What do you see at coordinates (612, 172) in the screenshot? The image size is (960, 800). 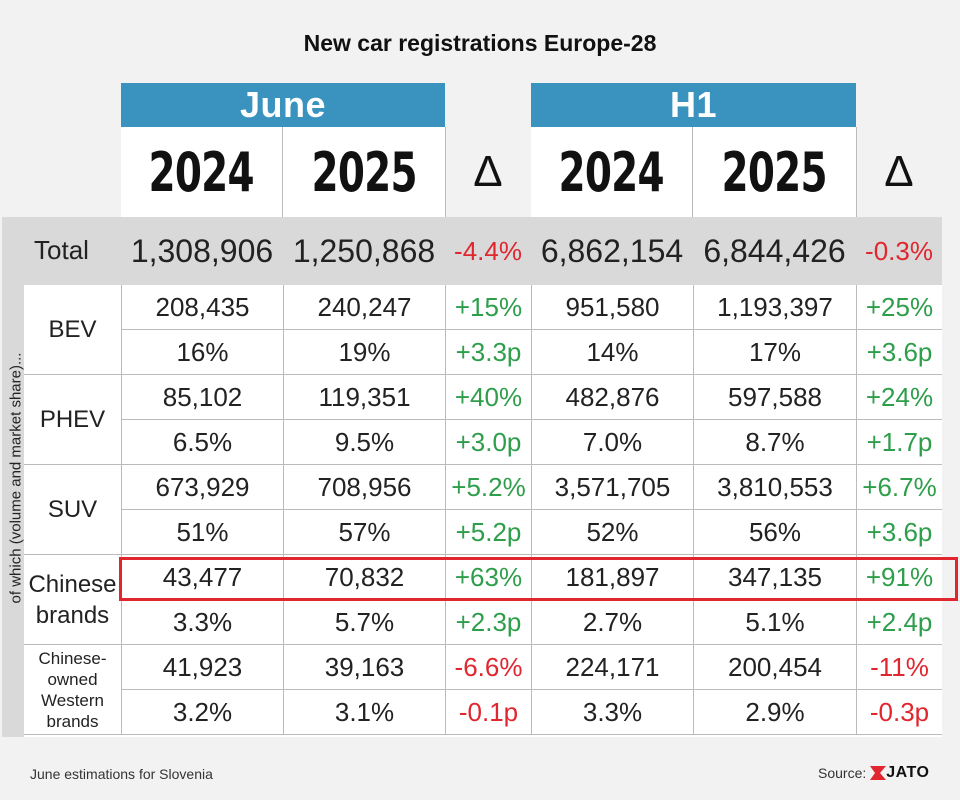 I see `year-header-h1-2024: 2024` at bounding box center [612, 172].